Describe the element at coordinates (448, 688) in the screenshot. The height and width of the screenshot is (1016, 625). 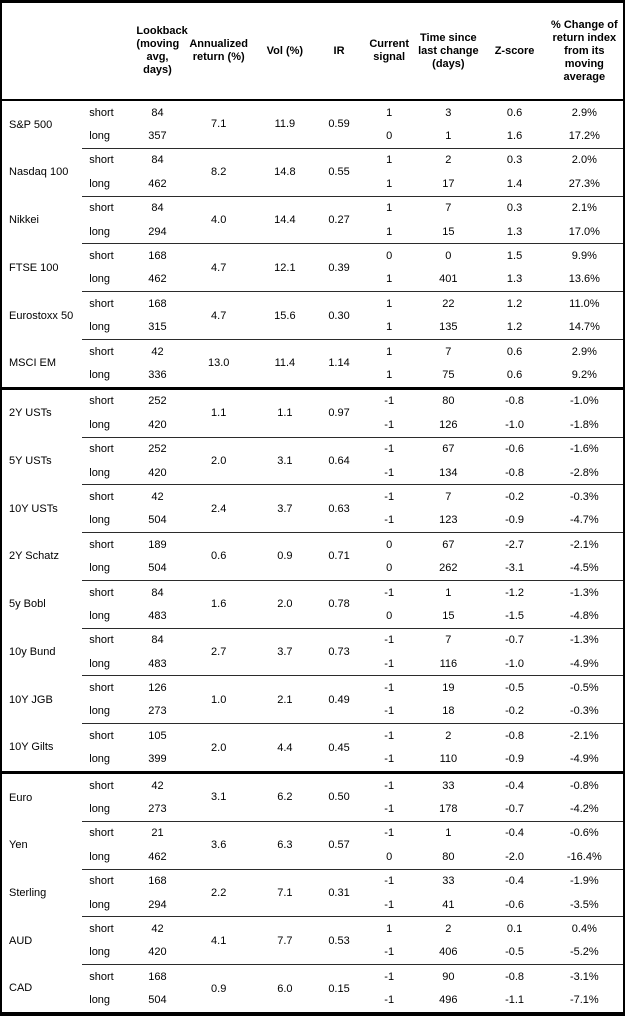
I see `time-short-cell: 19` at that location.